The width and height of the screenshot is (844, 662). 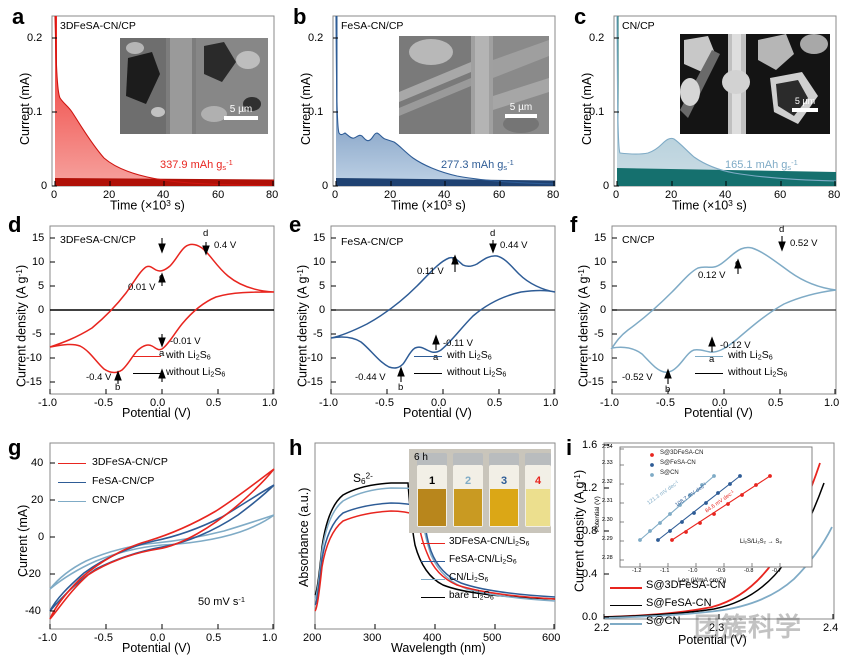 What do you see at coordinates (569, 447) in the screenshot?
I see `panel-i-label: i` at bounding box center [569, 447].